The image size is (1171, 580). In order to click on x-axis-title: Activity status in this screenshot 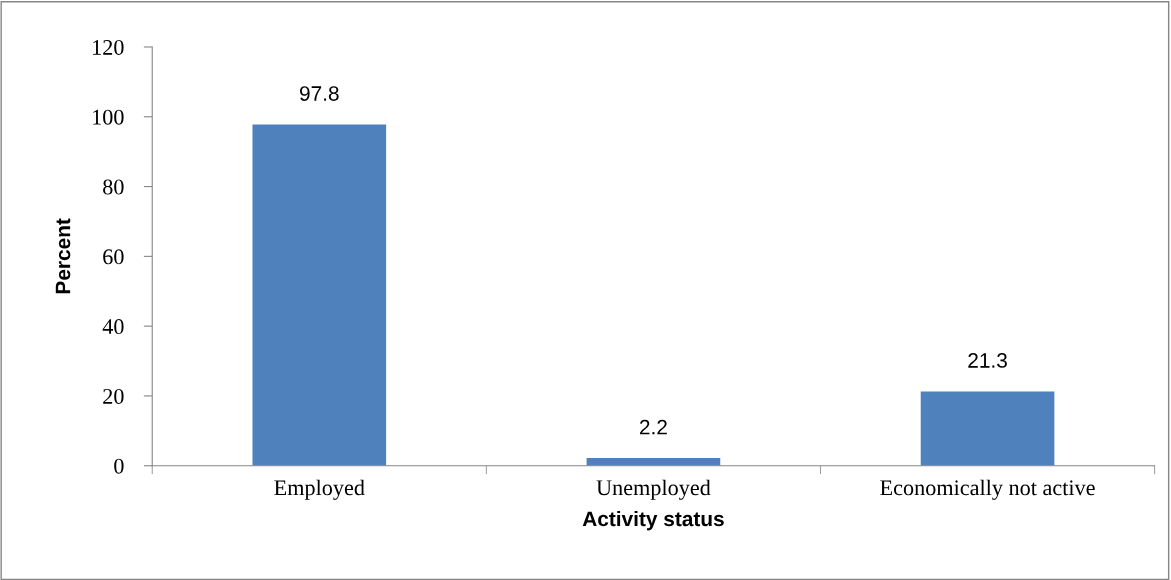, I will do `click(653, 520)`.